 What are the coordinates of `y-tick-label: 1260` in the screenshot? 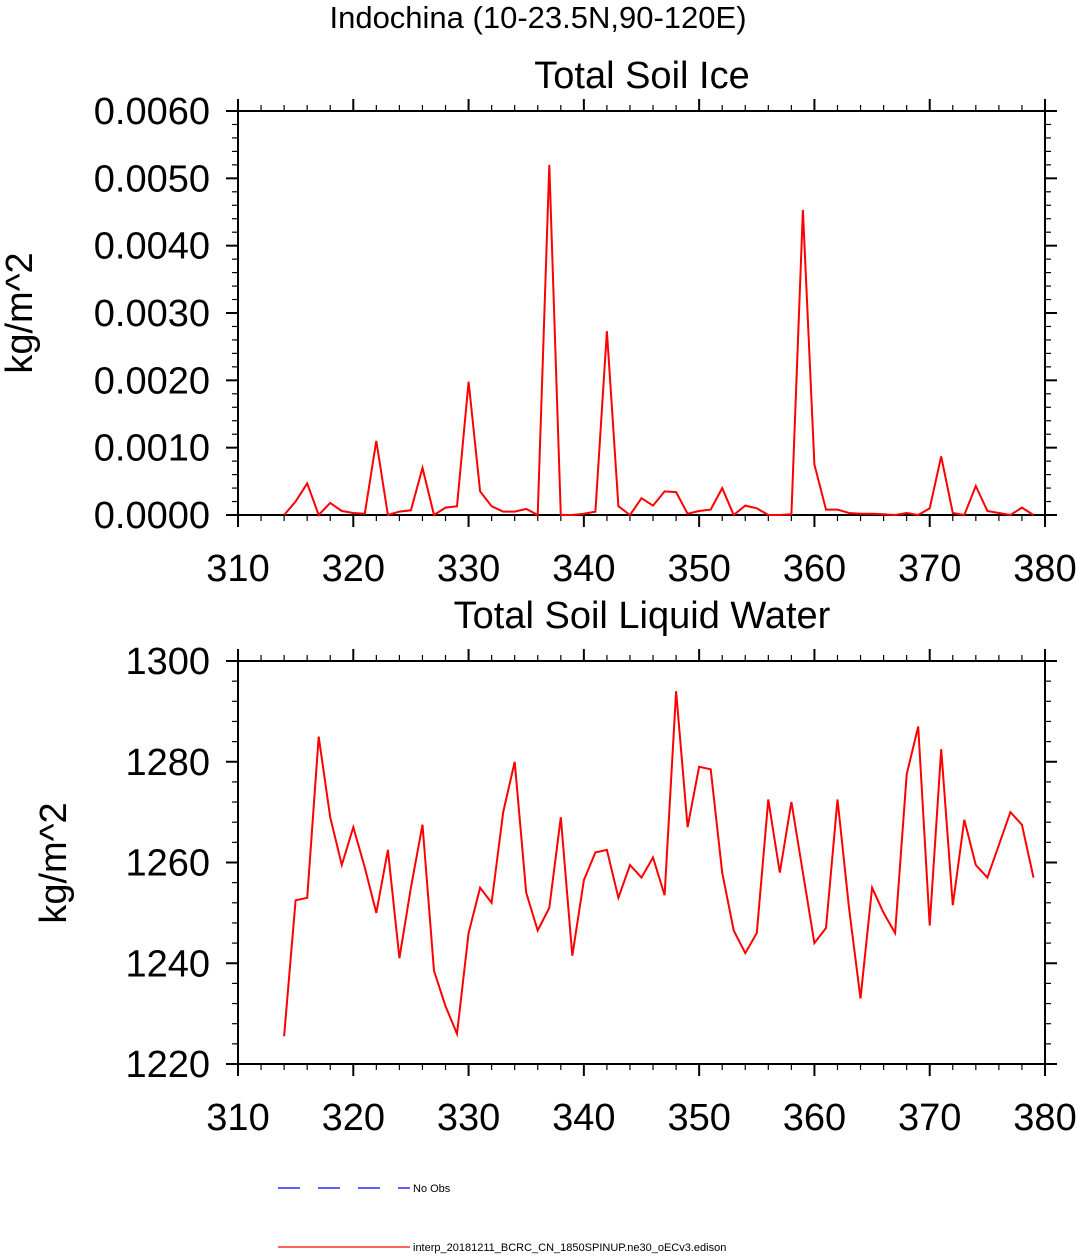 It's located at (167, 864).